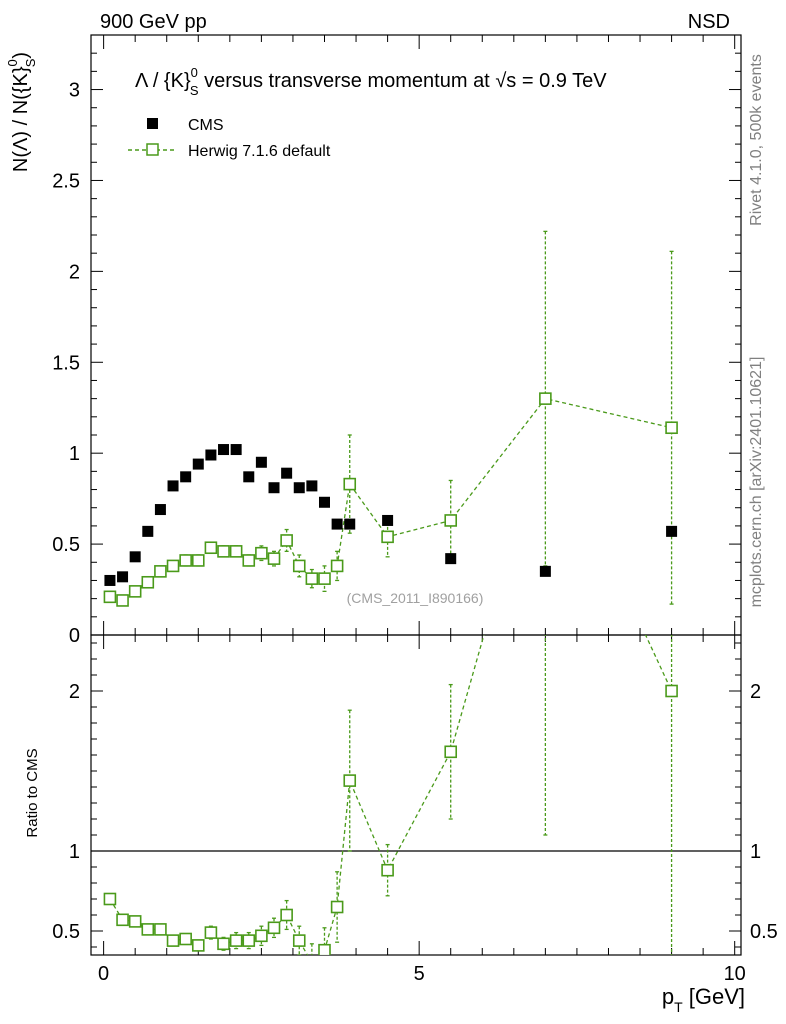 The height and width of the screenshot is (1024, 786). I want to click on ratio-y-tick-label-right: 2, so click(755, 692).